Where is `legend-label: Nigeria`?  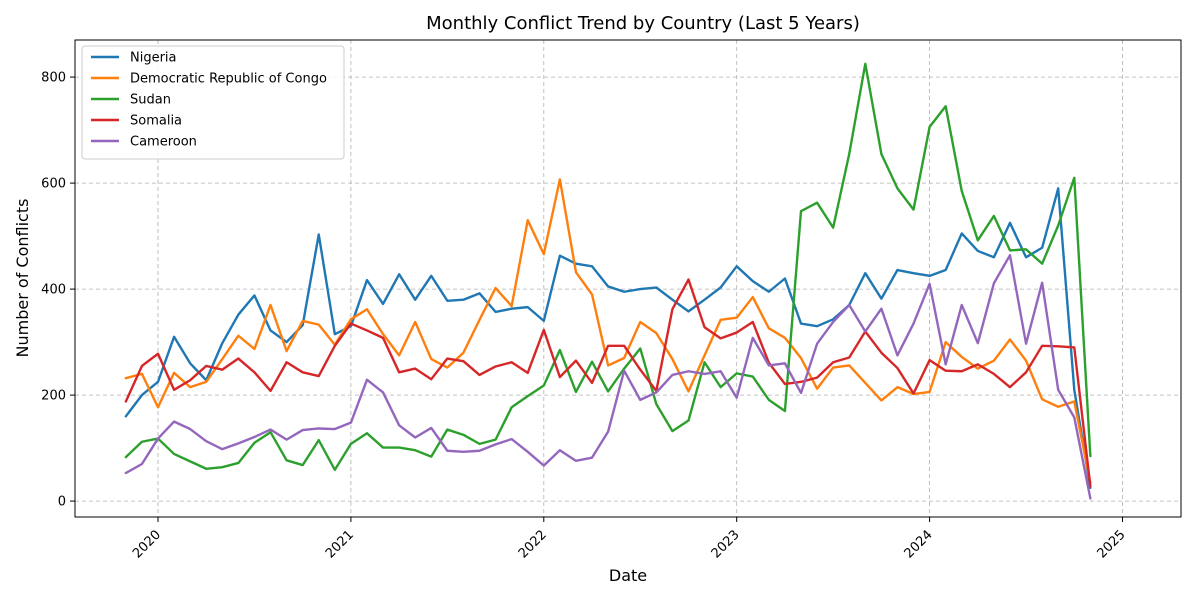 legend-label: Nigeria is located at coordinates (153, 58).